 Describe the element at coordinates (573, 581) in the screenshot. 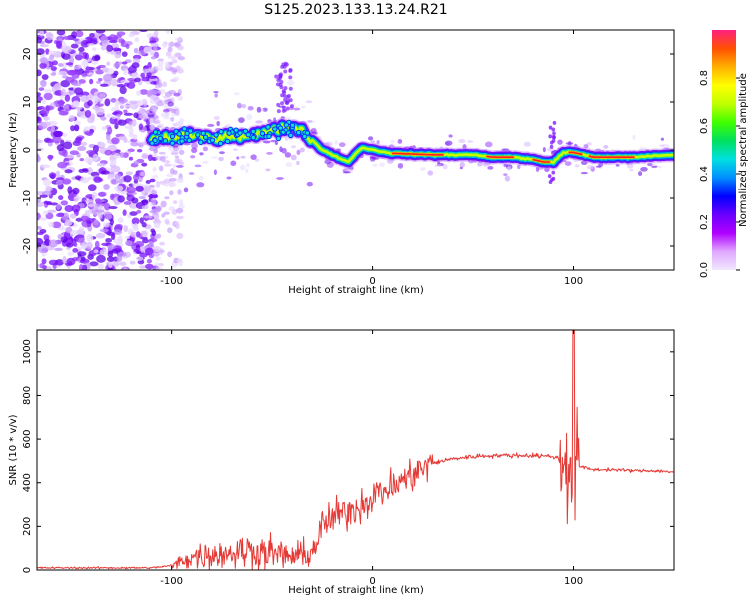

I see `x-tick-label: 100` at that location.